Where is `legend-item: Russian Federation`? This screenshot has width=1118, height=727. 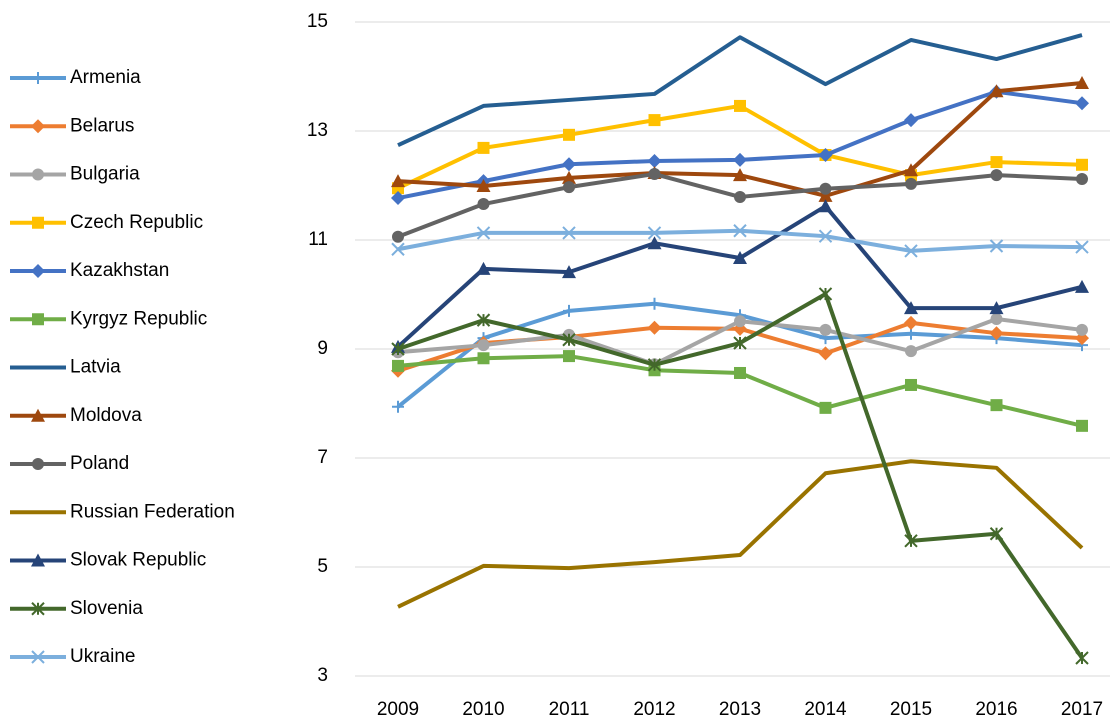 legend-item: Russian Federation is located at coordinates (122, 511).